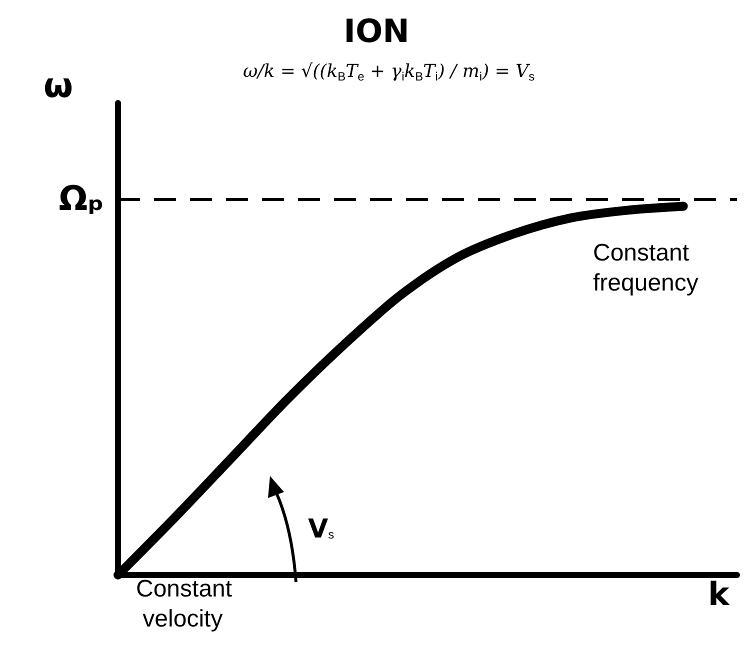 This screenshot has width=753, height=648. What do you see at coordinates (81, 198) in the screenshot?
I see `ref-line-label: Ωₚ` at bounding box center [81, 198].